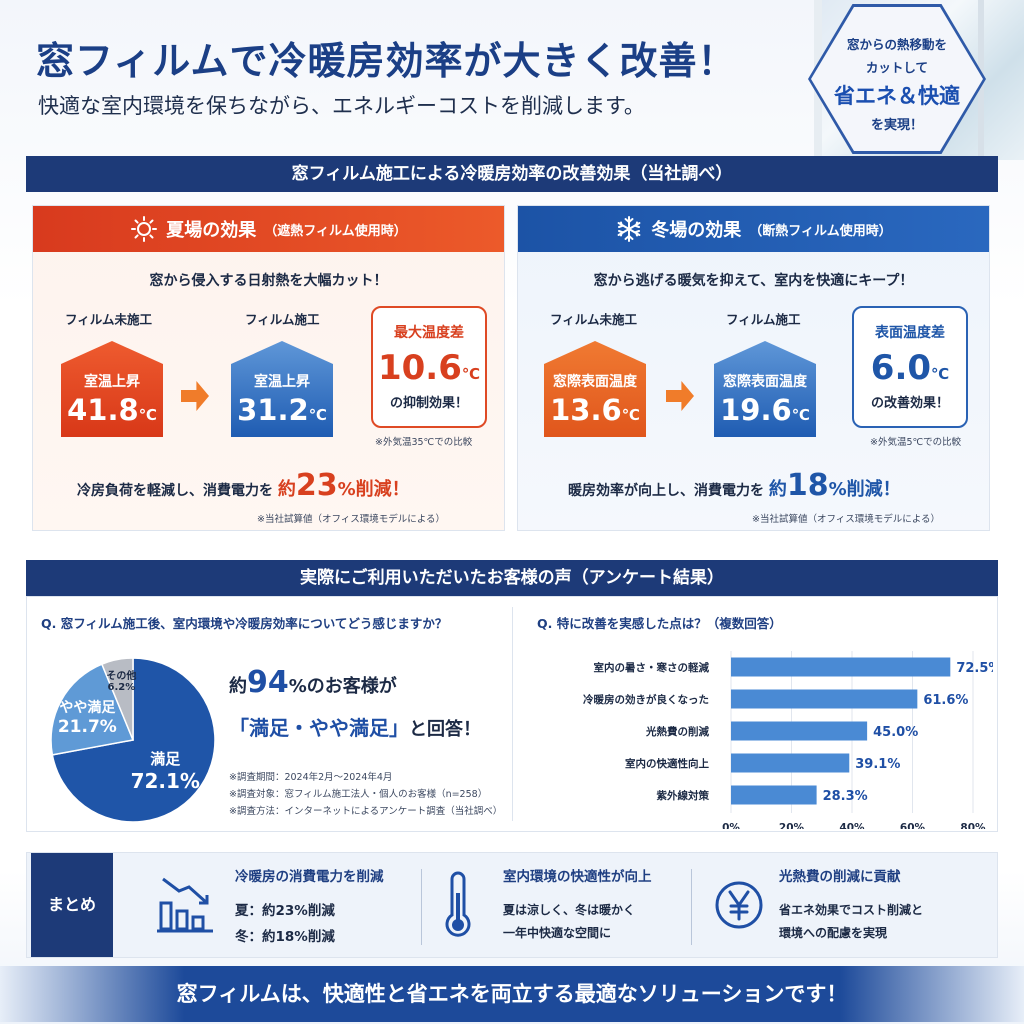 This screenshot has width=1024, height=1024. I want to click on summer-after-value-wrap: 31.2℃, so click(282, 410).